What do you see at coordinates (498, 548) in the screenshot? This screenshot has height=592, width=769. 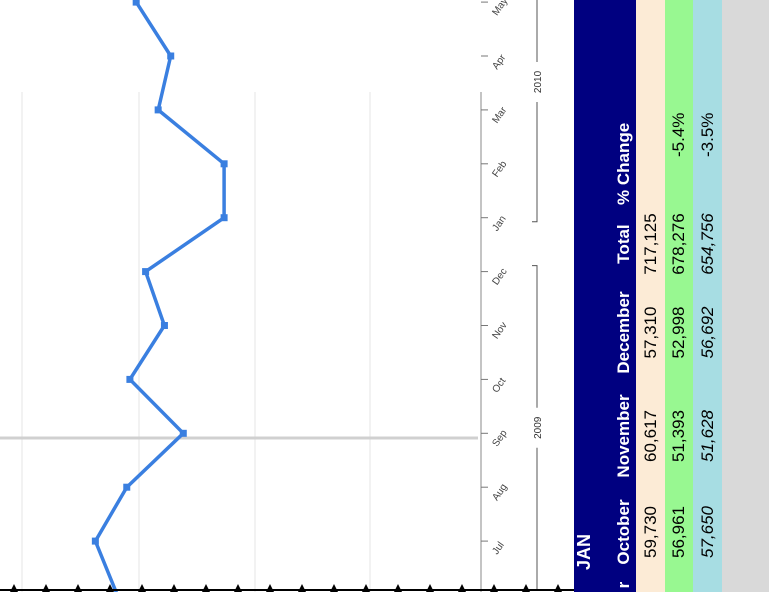 I see `x-tick-label: Jul` at bounding box center [498, 548].